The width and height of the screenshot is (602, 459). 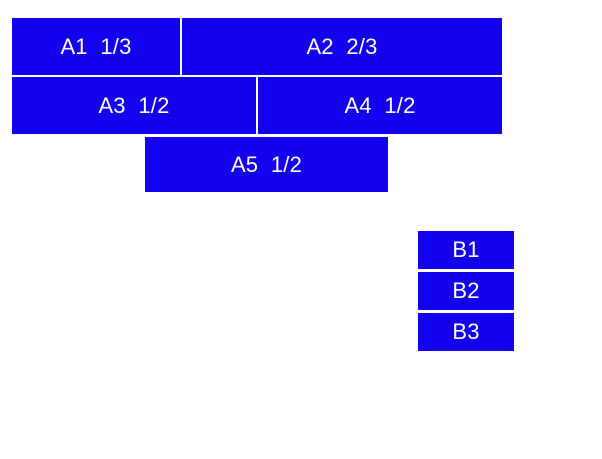 What do you see at coordinates (134, 105) in the screenshot?
I see `block-a3: A3 1/2` at bounding box center [134, 105].